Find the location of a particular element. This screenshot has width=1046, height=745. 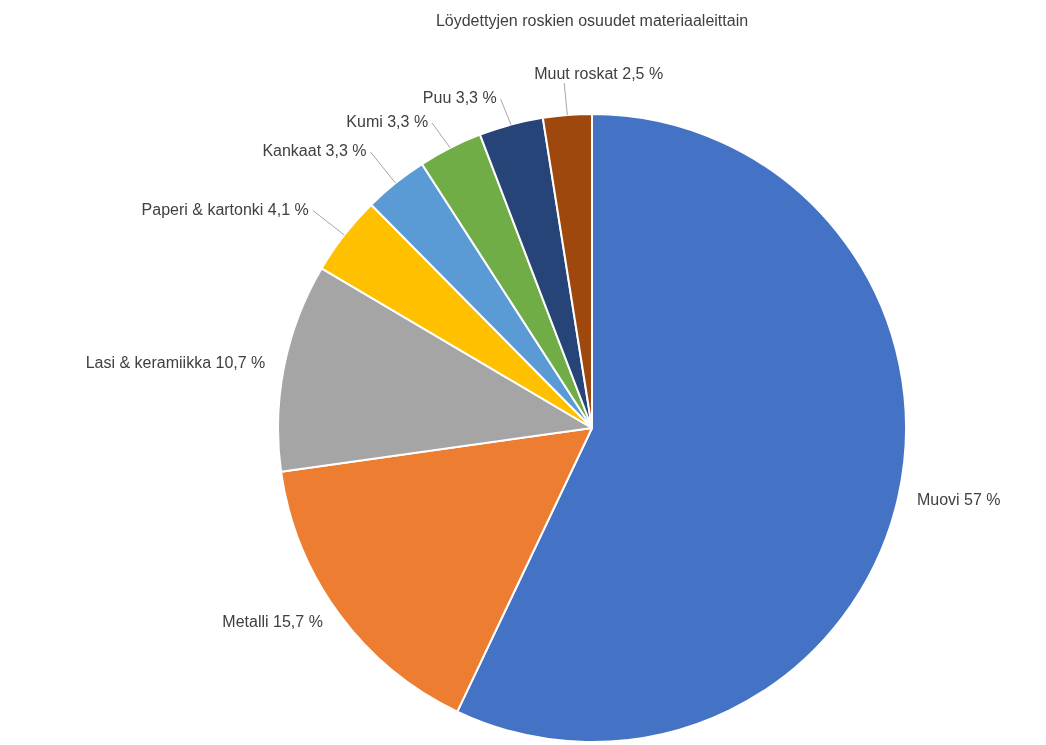

slice-label: Lasi & keramiikka 10,7 % is located at coordinates (175, 363).